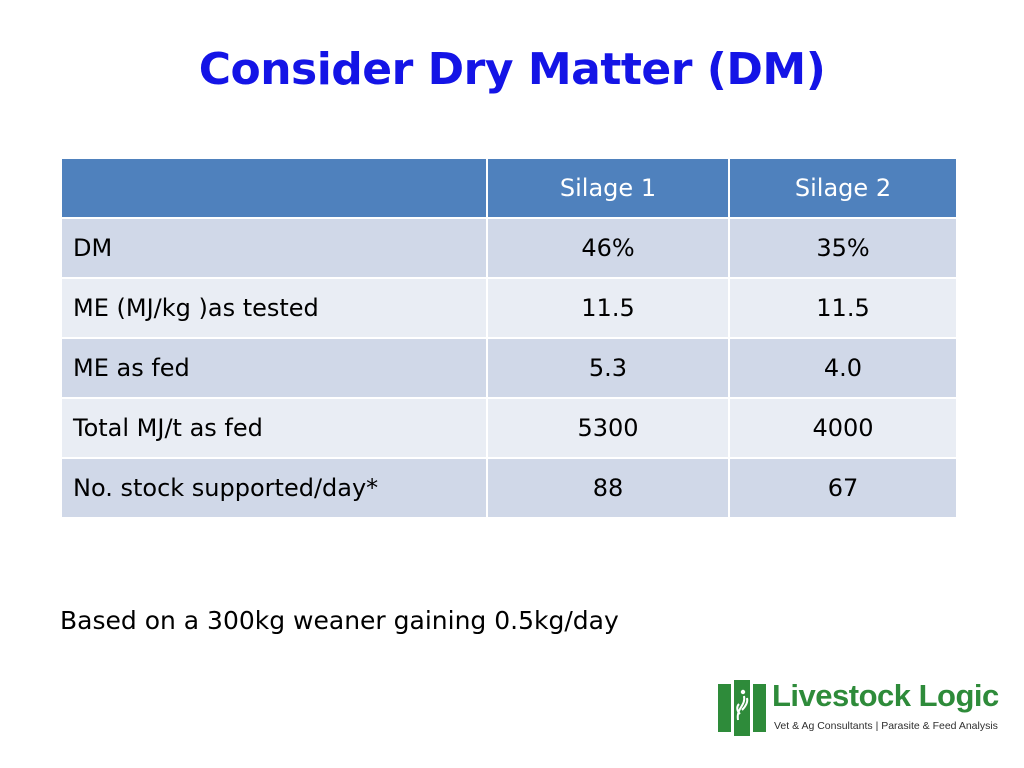 The height and width of the screenshot is (768, 1024). What do you see at coordinates (274, 488) in the screenshot?
I see `row-label: No. stock supported/day*` at bounding box center [274, 488].